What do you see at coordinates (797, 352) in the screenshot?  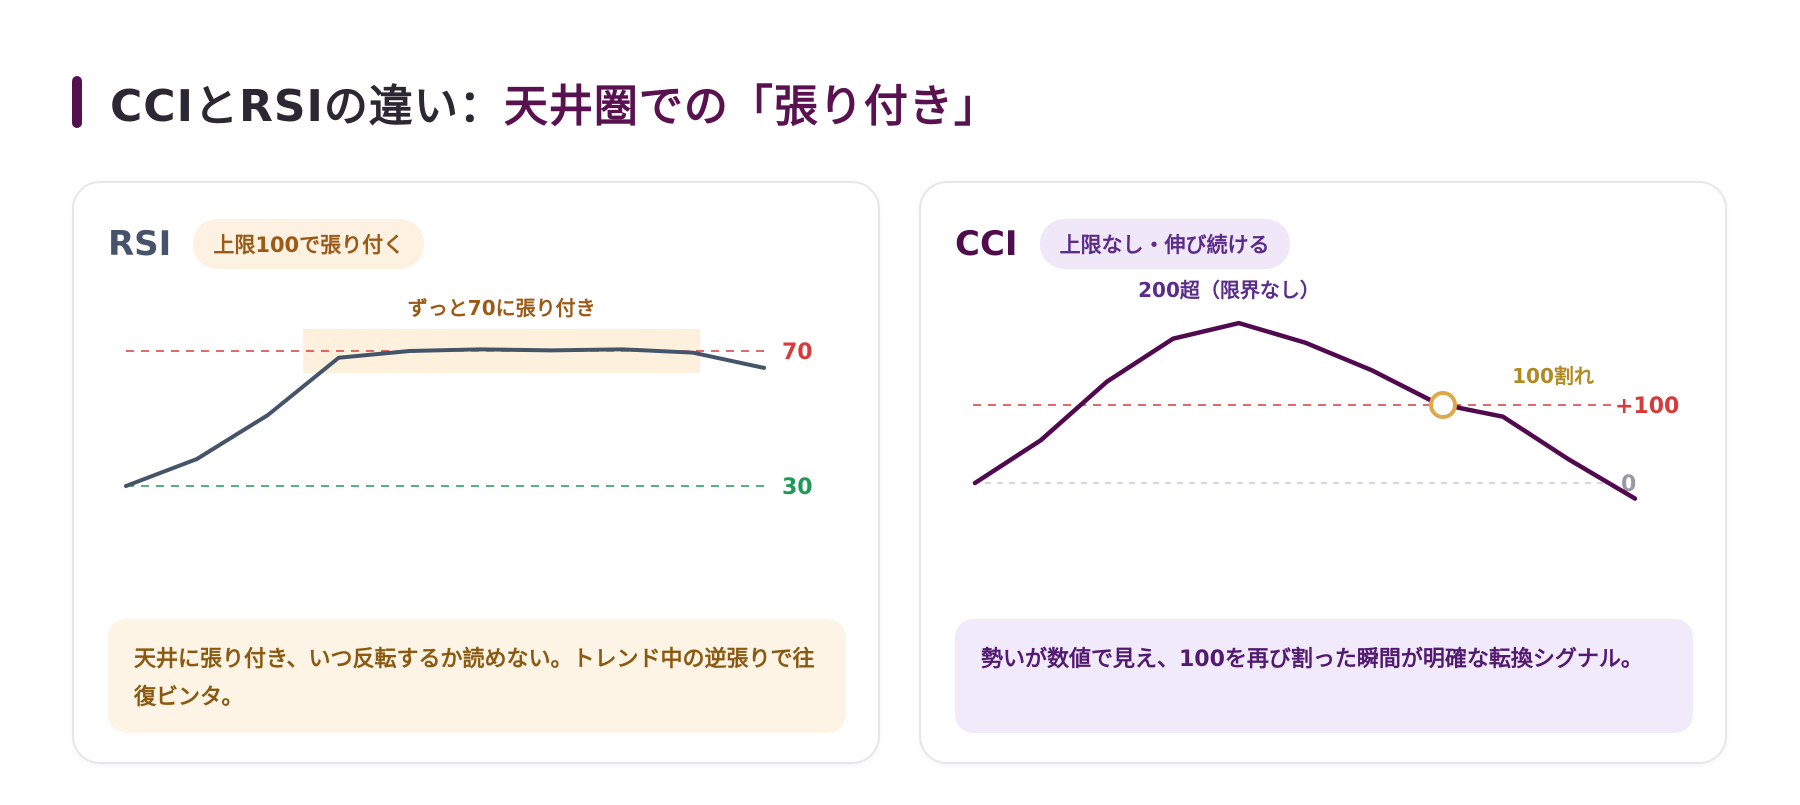 I see `ref-label-70: 70` at bounding box center [797, 352].